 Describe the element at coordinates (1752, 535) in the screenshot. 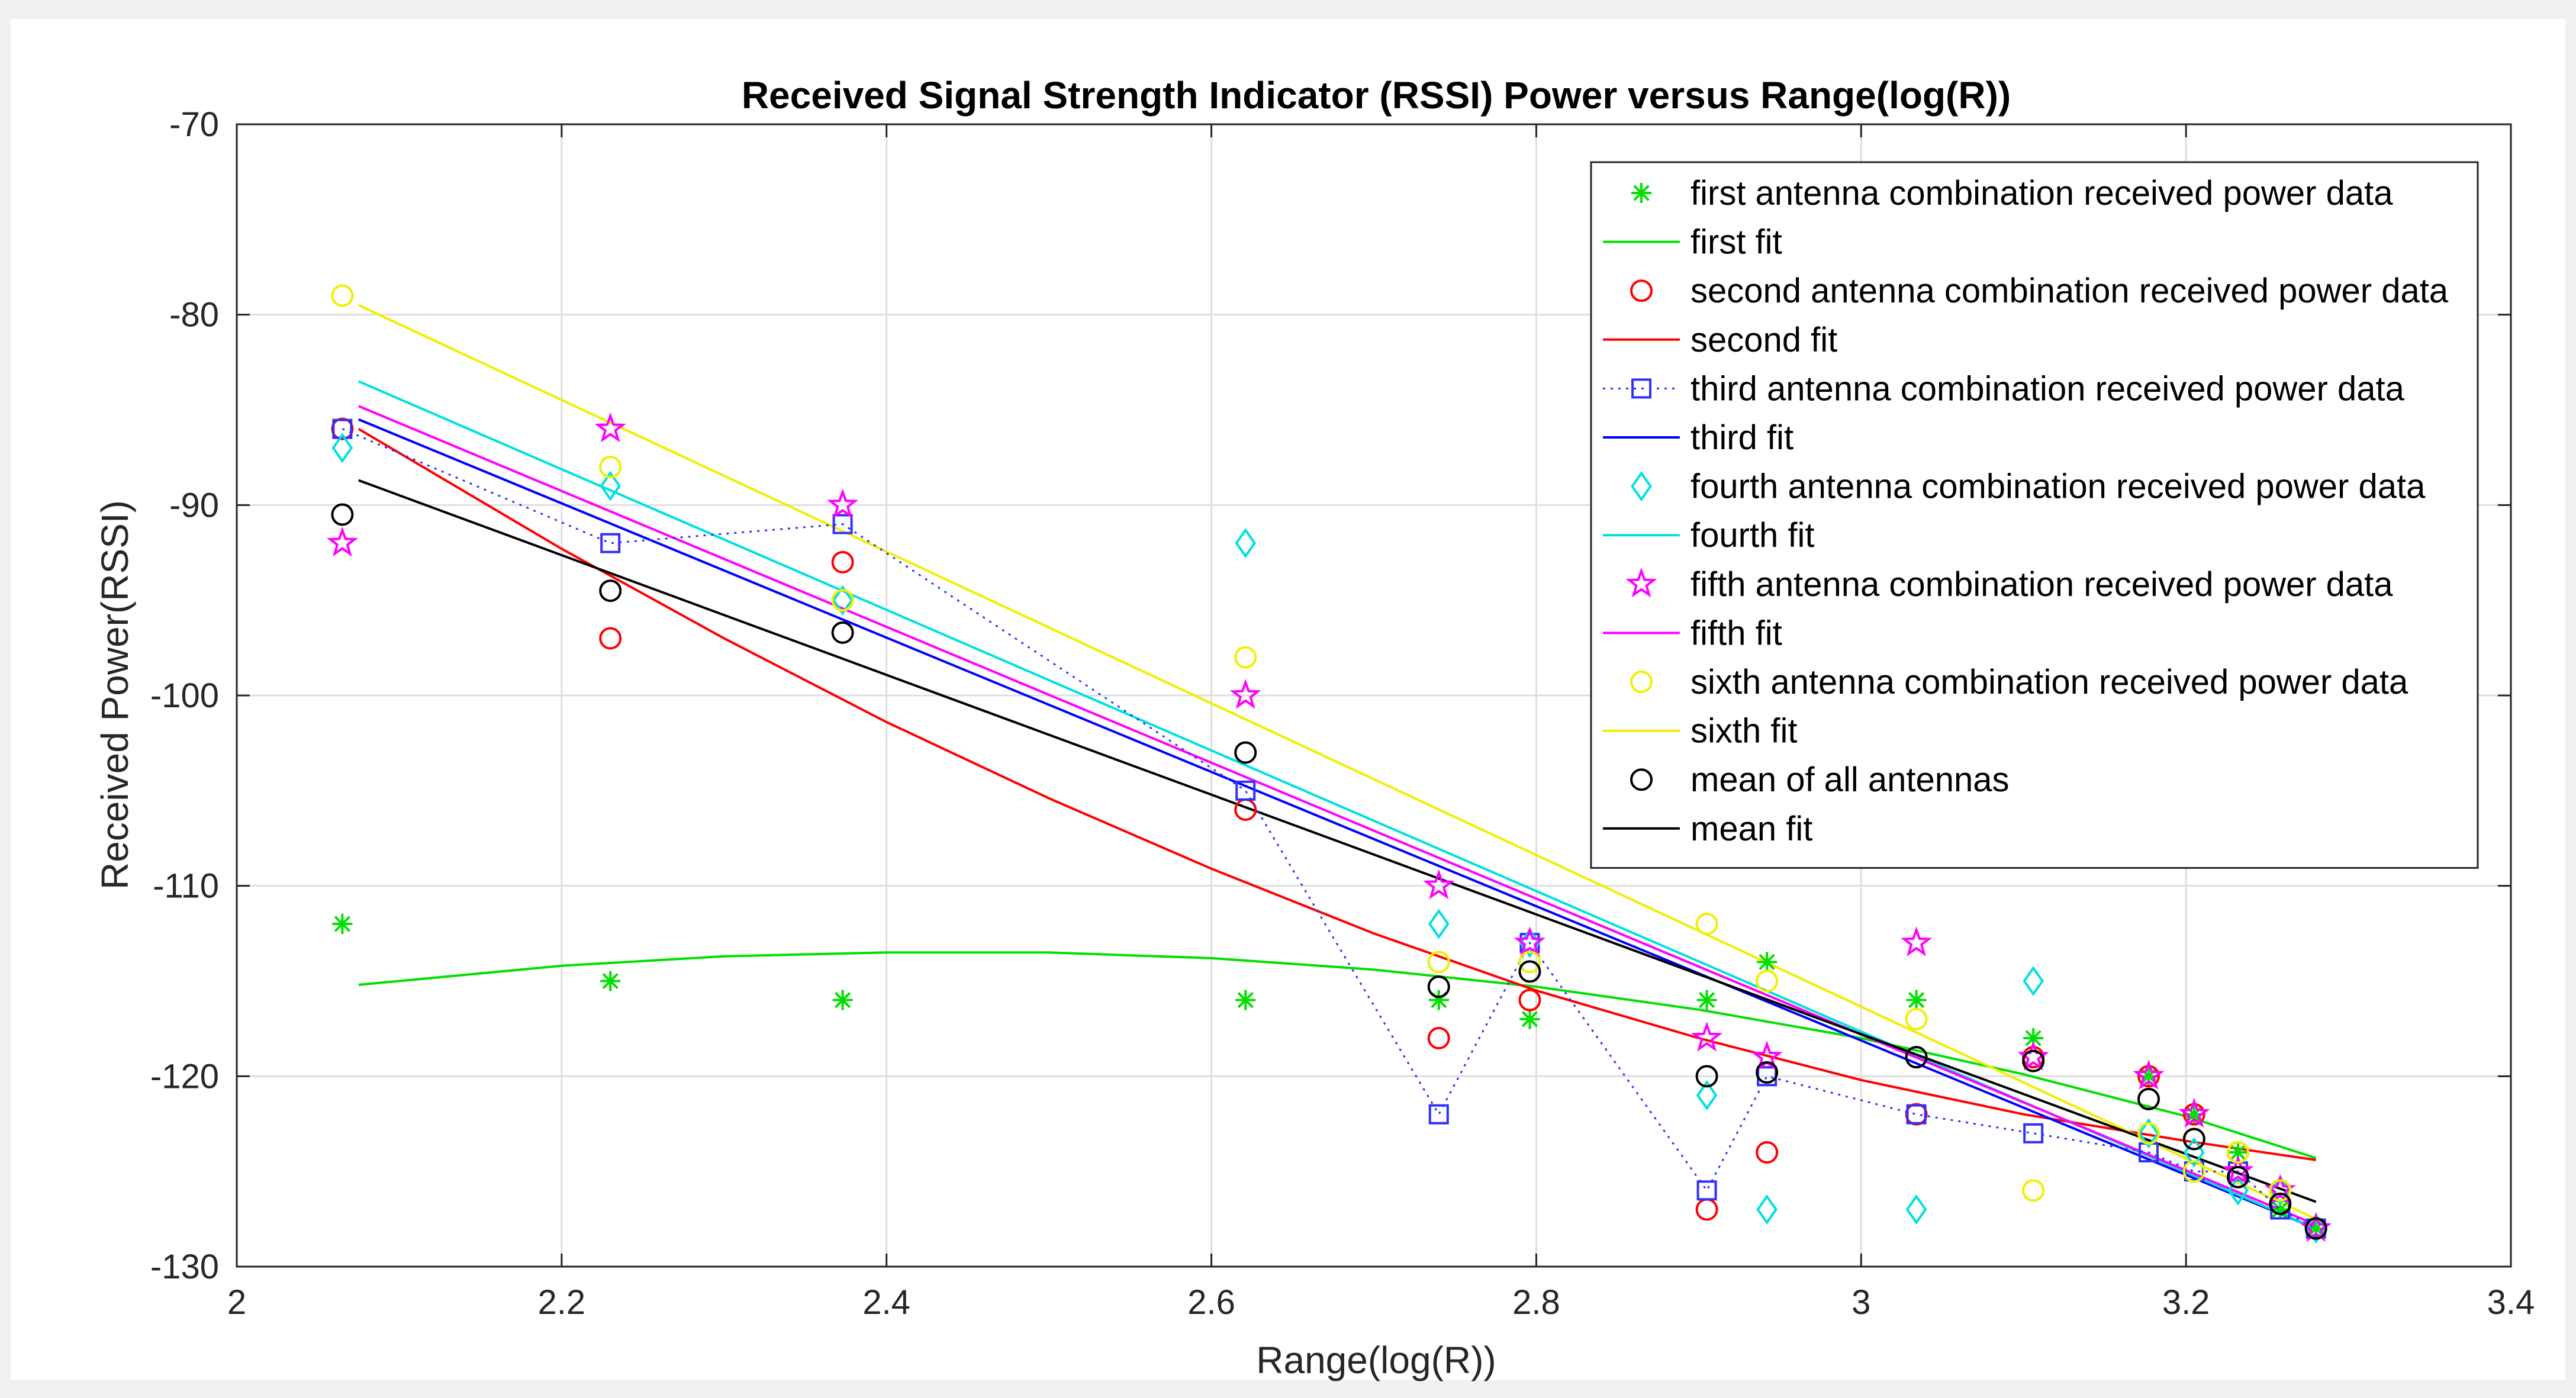

I see `legend-label: fourth fit` at that location.